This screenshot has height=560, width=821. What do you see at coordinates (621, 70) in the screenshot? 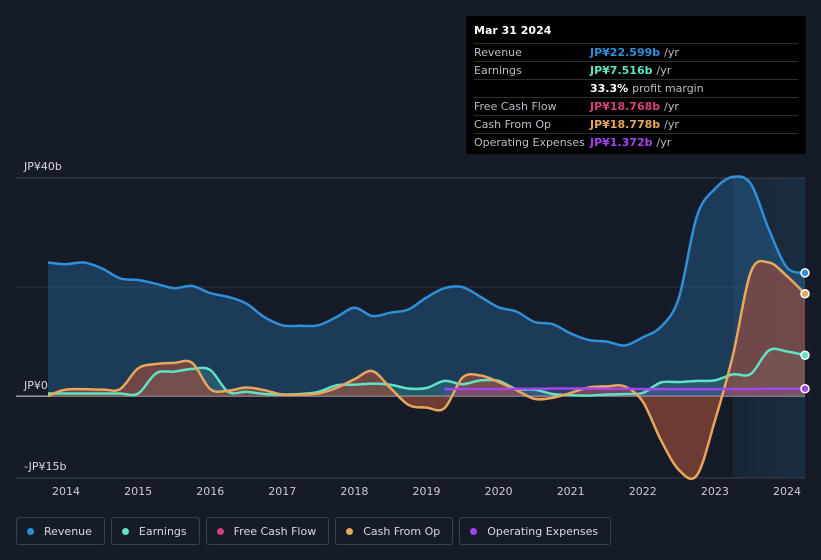
I see `tooltip-value: JP¥7.516b` at bounding box center [621, 70].